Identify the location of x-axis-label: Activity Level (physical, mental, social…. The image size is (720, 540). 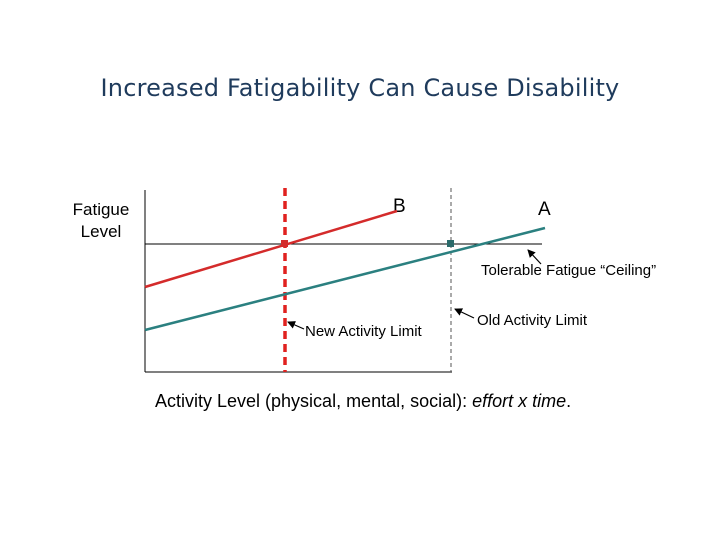
(363, 401).